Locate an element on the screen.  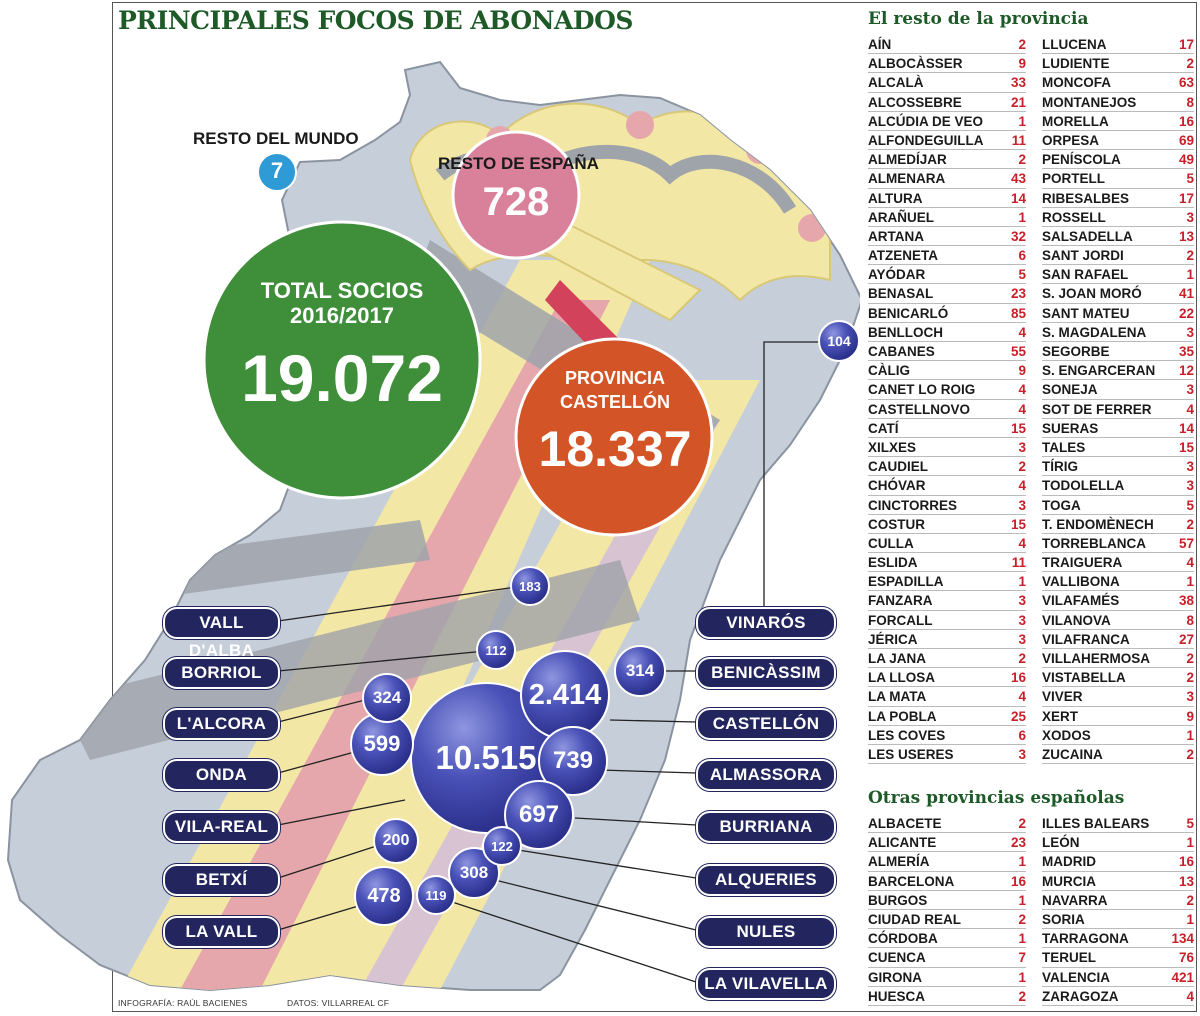
municipality-name: NAVARRA is located at coordinates (1075, 900).